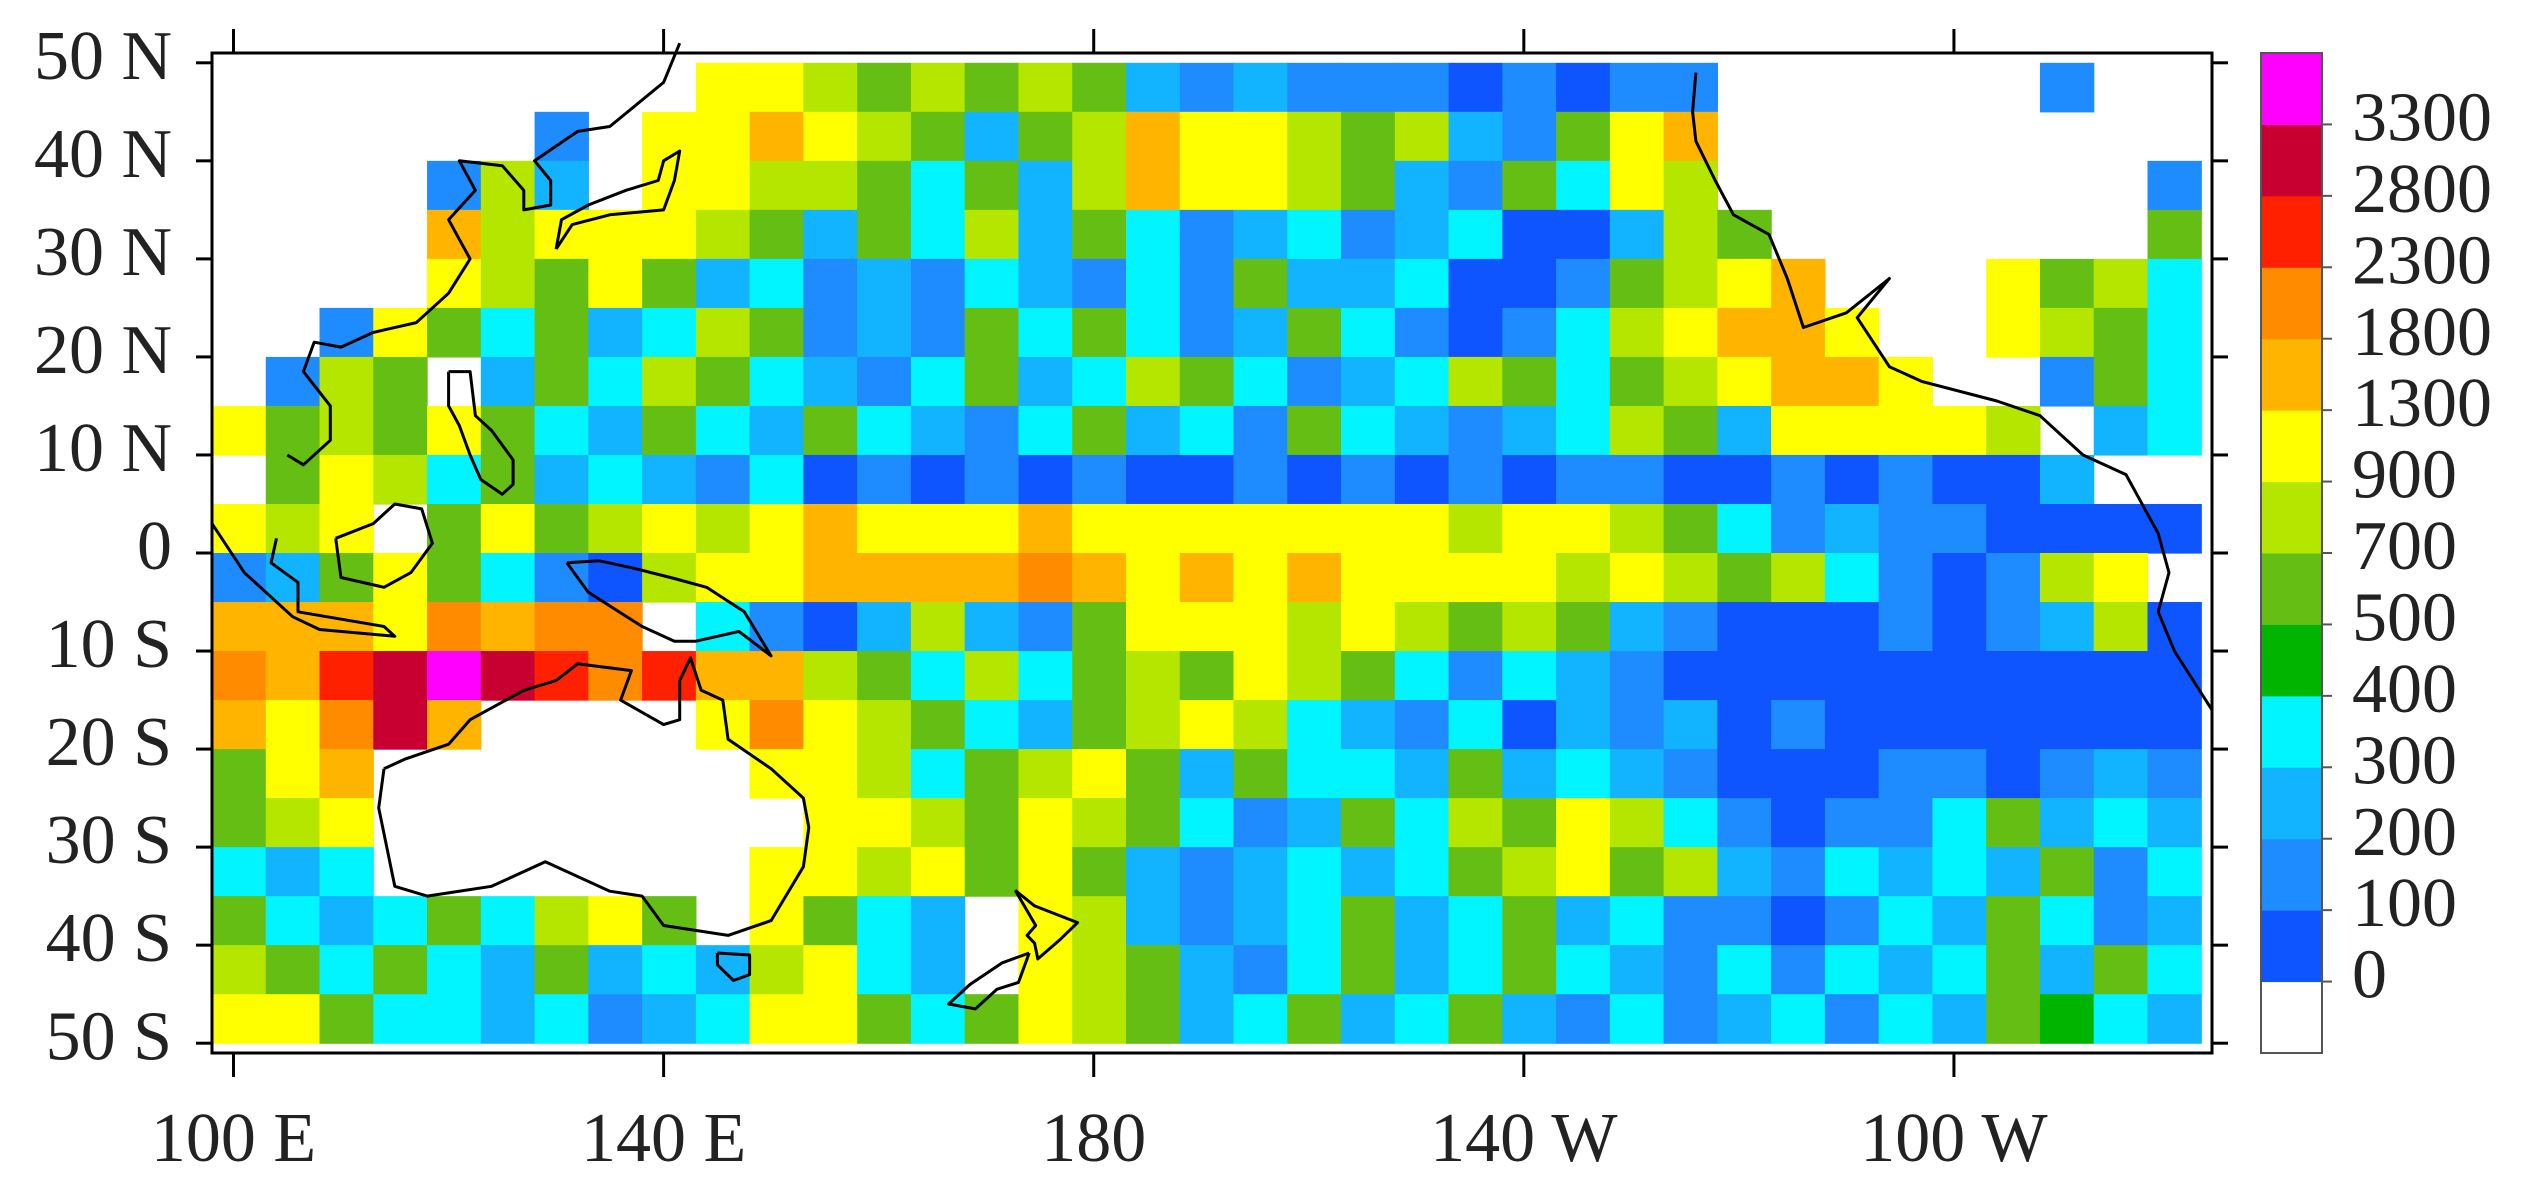 The width and height of the screenshot is (2535, 1203). Describe the element at coordinates (2291, 446) in the screenshot. I see `colorbar-segment` at that location.